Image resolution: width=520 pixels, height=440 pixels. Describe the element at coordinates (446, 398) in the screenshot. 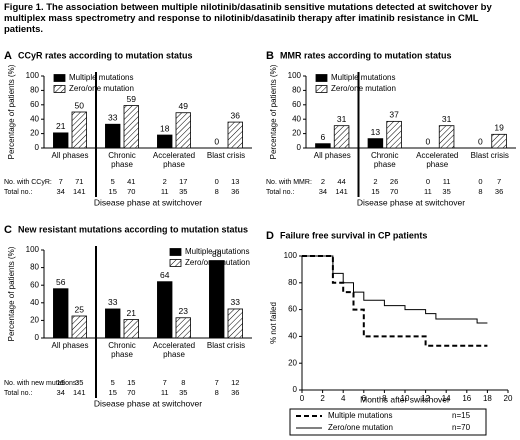

I see `x-tick-label: 14` at that location.